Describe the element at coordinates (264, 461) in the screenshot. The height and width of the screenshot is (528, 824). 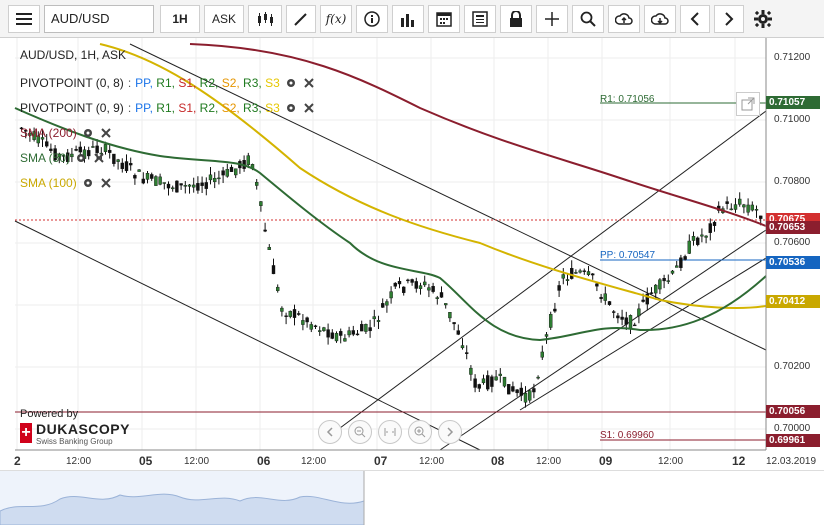
I see `time-tick: 06` at that location.